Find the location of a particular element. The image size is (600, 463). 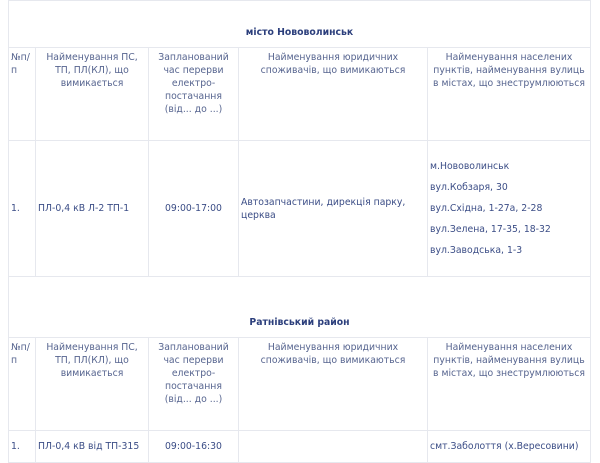

place: вул.Заводська, 1-3 is located at coordinates (476, 250).